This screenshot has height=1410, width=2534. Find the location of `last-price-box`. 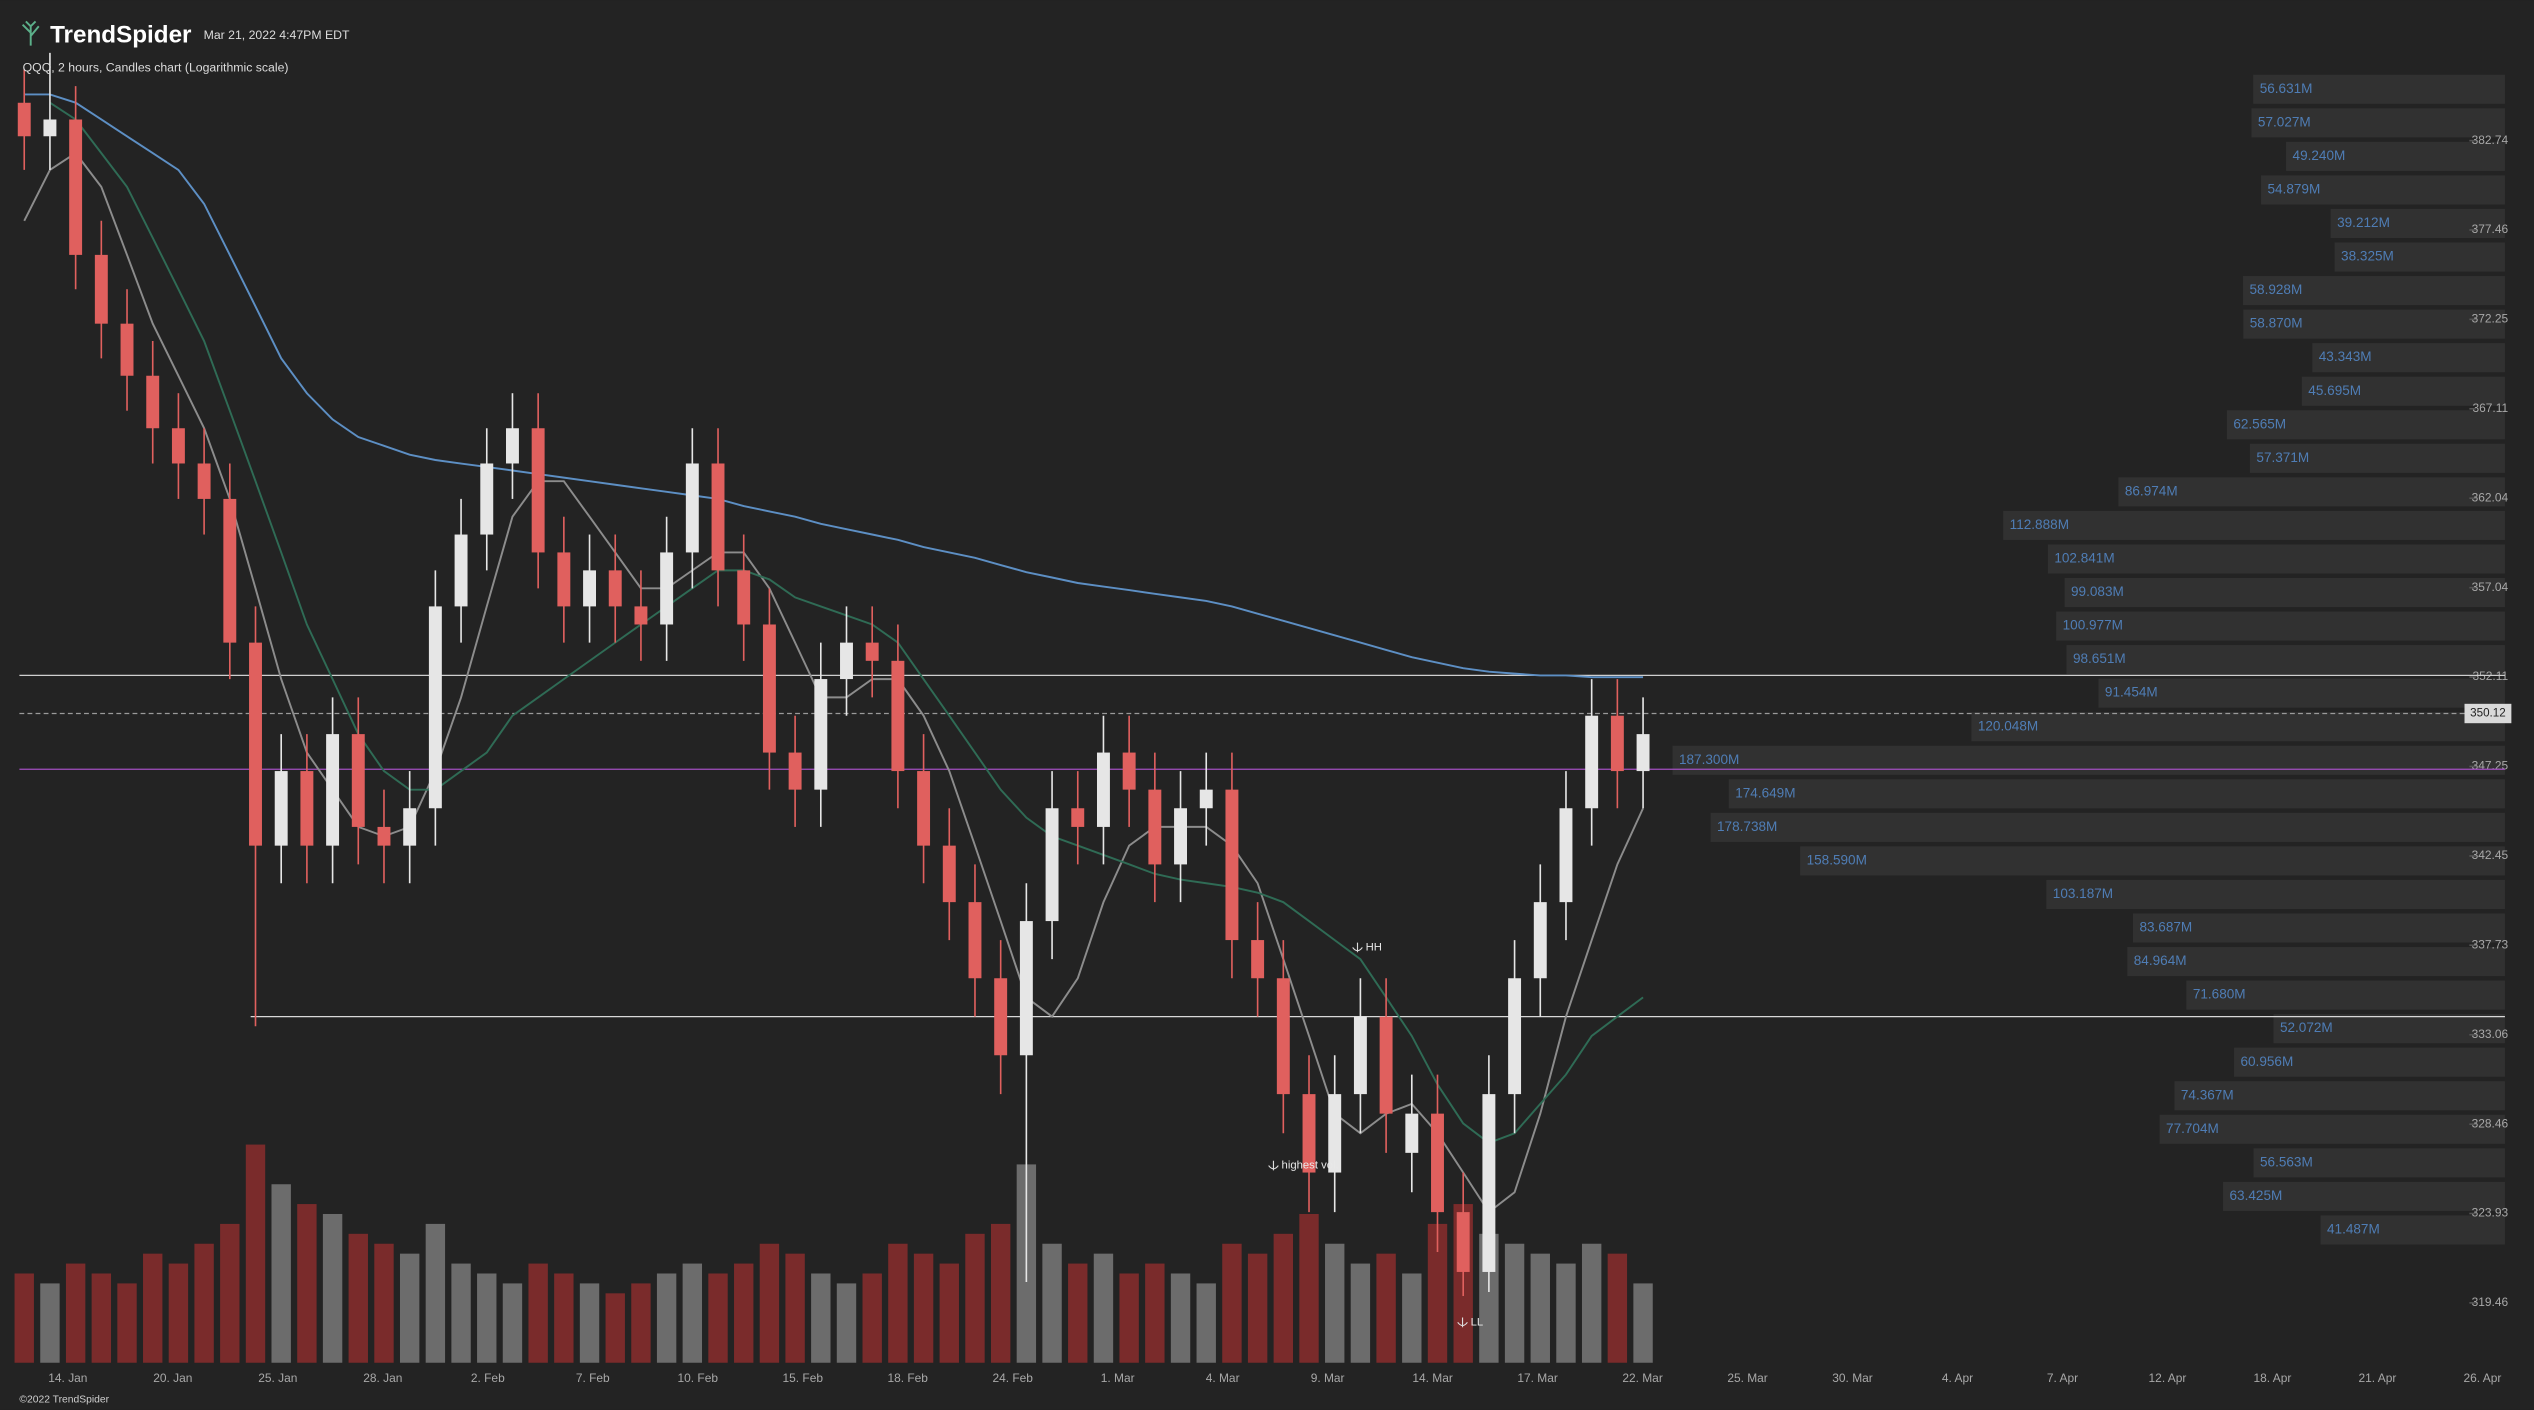

last-price-box is located at coordinates (2488, 713).